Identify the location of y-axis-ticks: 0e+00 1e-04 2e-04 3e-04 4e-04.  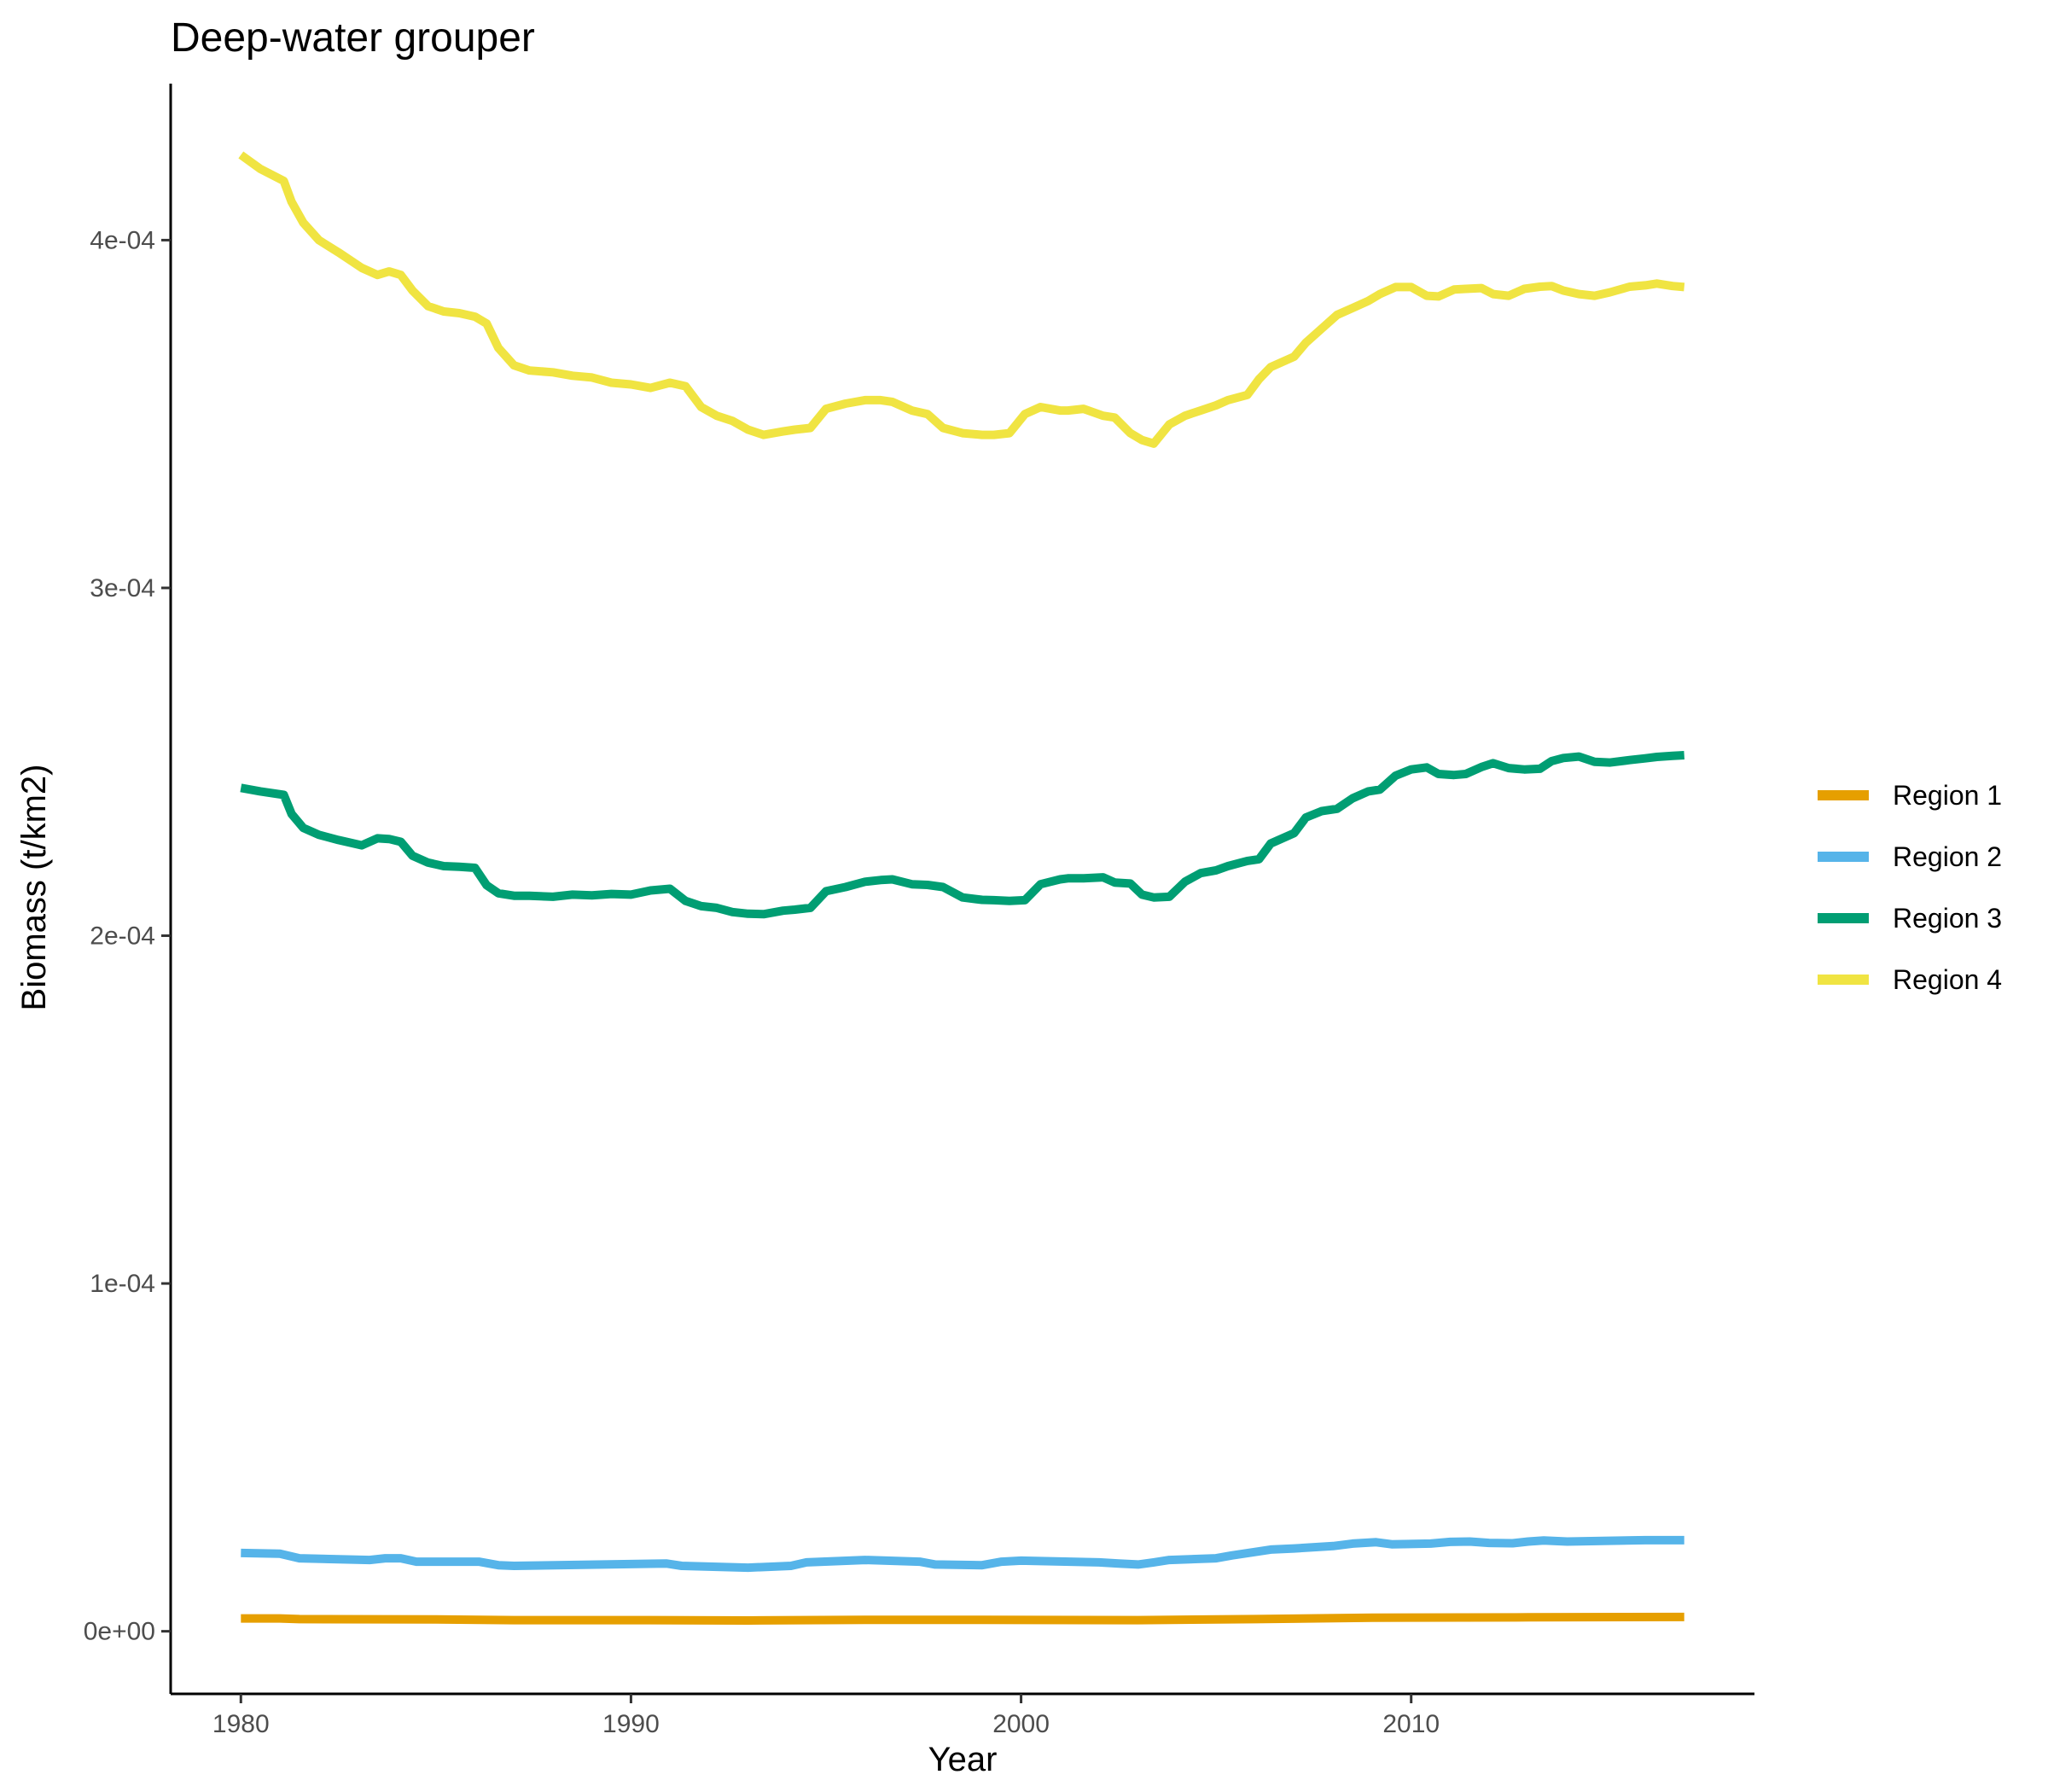
(128, 936).